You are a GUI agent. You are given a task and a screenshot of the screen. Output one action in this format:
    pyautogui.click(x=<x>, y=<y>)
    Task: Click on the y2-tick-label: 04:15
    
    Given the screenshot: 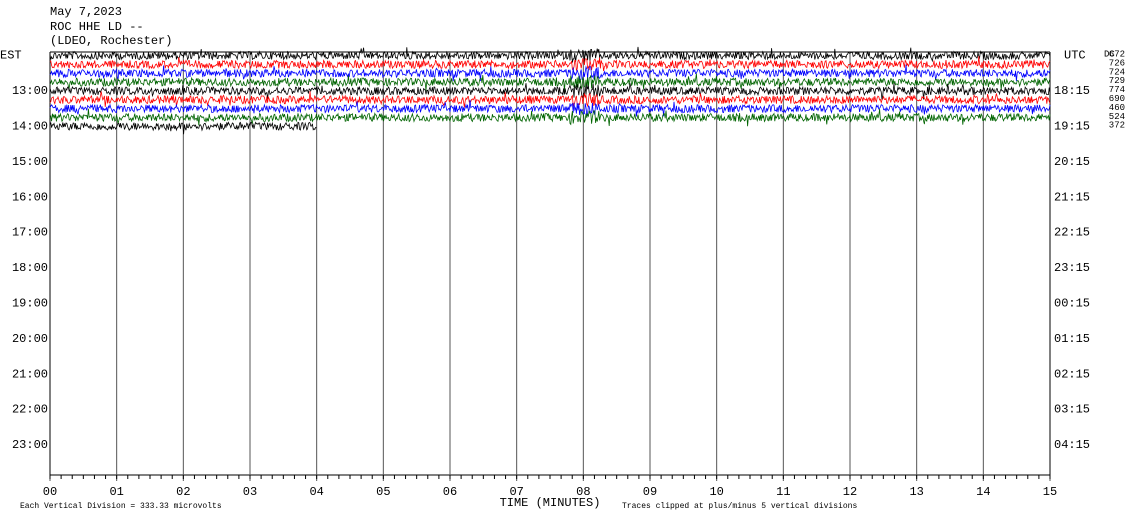 What is the action you would take?
    pyautogui.click(x=1072, y=445)
    